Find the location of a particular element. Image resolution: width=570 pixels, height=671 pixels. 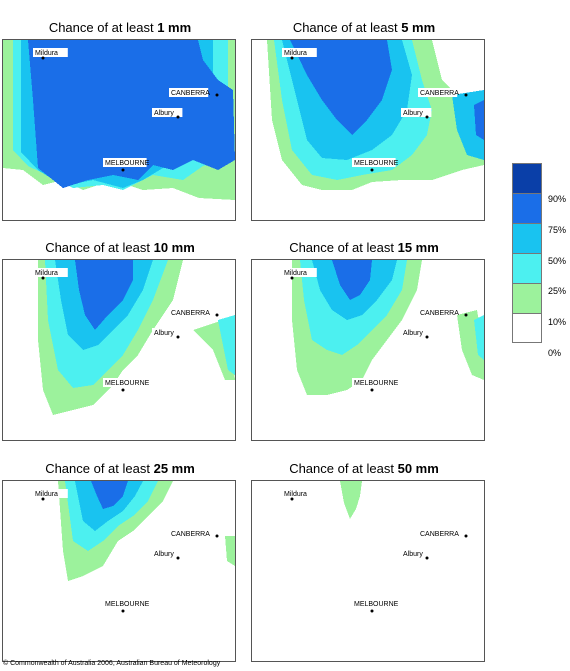

map-50mm: Mildura CANBERRA Albury MELBOURNE is located at coordinates (368, 571).